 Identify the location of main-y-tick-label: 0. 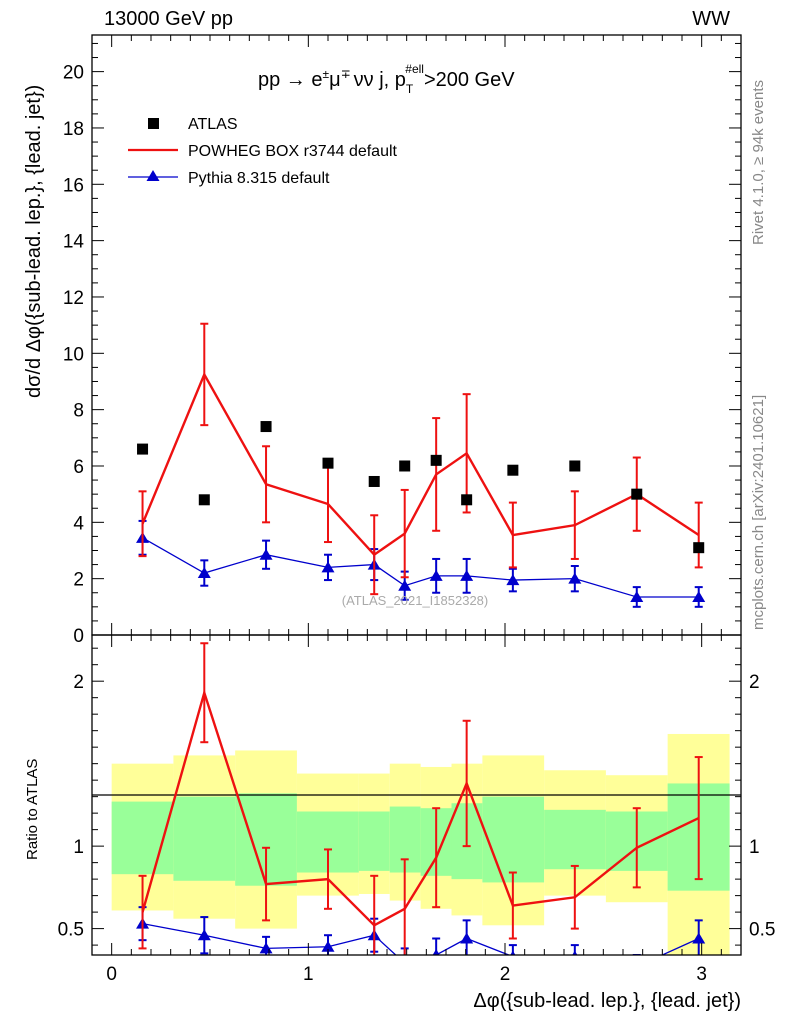
(78, 636).